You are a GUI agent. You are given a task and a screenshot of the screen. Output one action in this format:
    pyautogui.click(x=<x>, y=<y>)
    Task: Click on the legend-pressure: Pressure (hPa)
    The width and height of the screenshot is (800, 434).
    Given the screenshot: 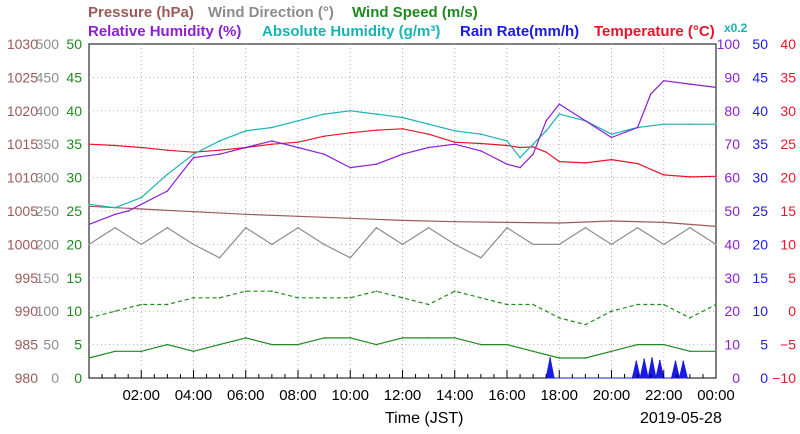 What is the action you would take?
    pyautogui.click(x=141, y=12)
    